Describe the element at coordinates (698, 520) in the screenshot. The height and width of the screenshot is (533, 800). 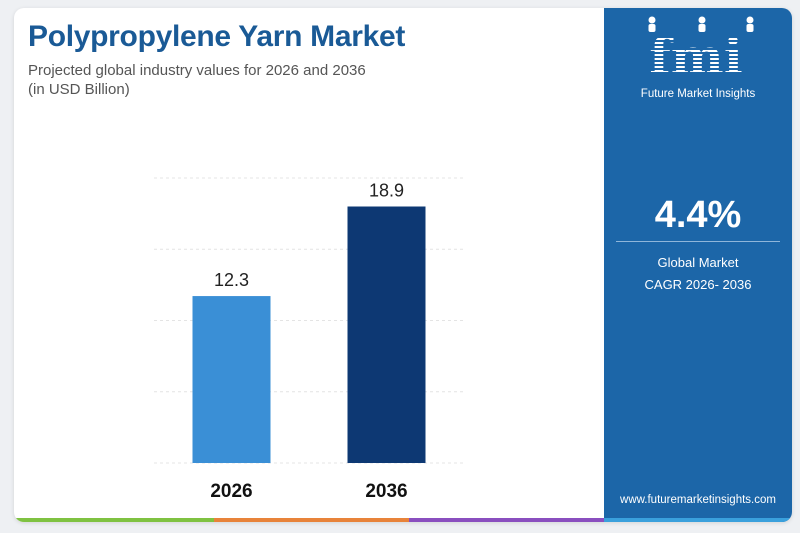
I see `accent-stripe-blue` at that location.